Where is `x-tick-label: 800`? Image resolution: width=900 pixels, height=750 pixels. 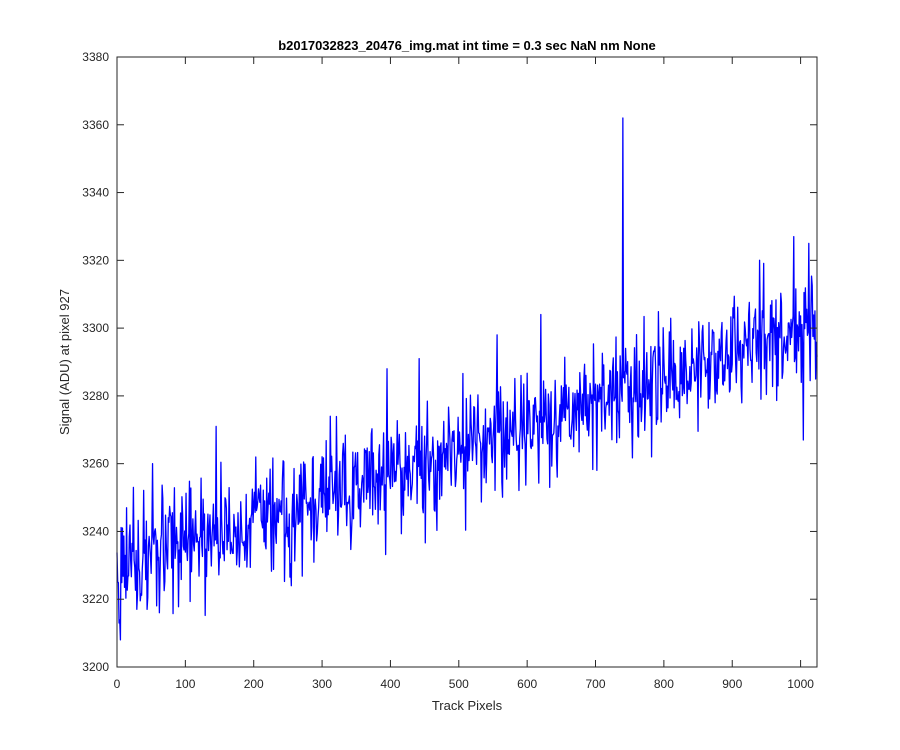
x-tick-label: 800 is located at coordinates (664, 684).